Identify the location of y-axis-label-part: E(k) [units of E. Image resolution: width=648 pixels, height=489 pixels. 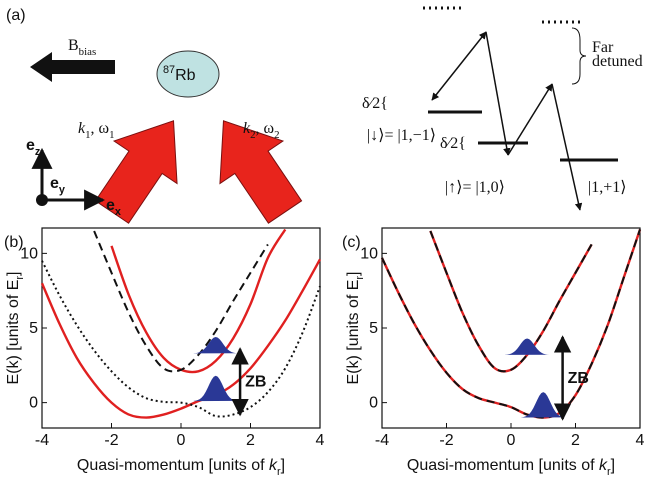
(13, 332).